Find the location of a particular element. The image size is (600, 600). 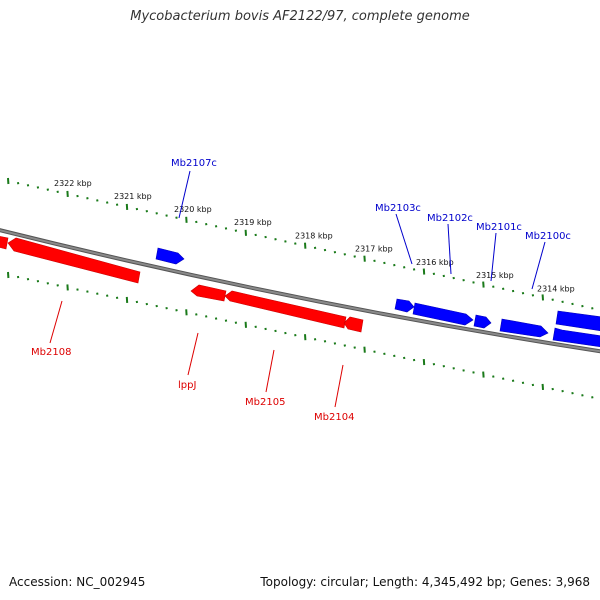

gene-arrow-right-lower is located at coordinates (576, 337).